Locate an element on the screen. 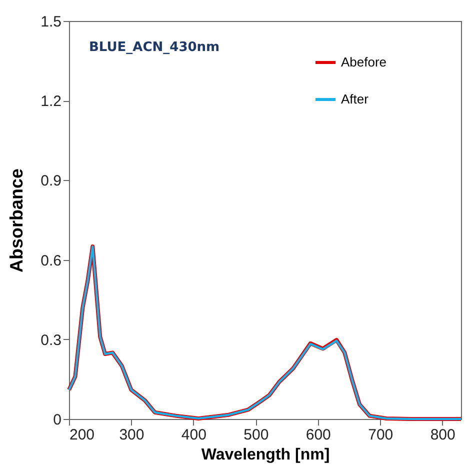  y-tick-label: 0 is located at coordinates (57, 420).